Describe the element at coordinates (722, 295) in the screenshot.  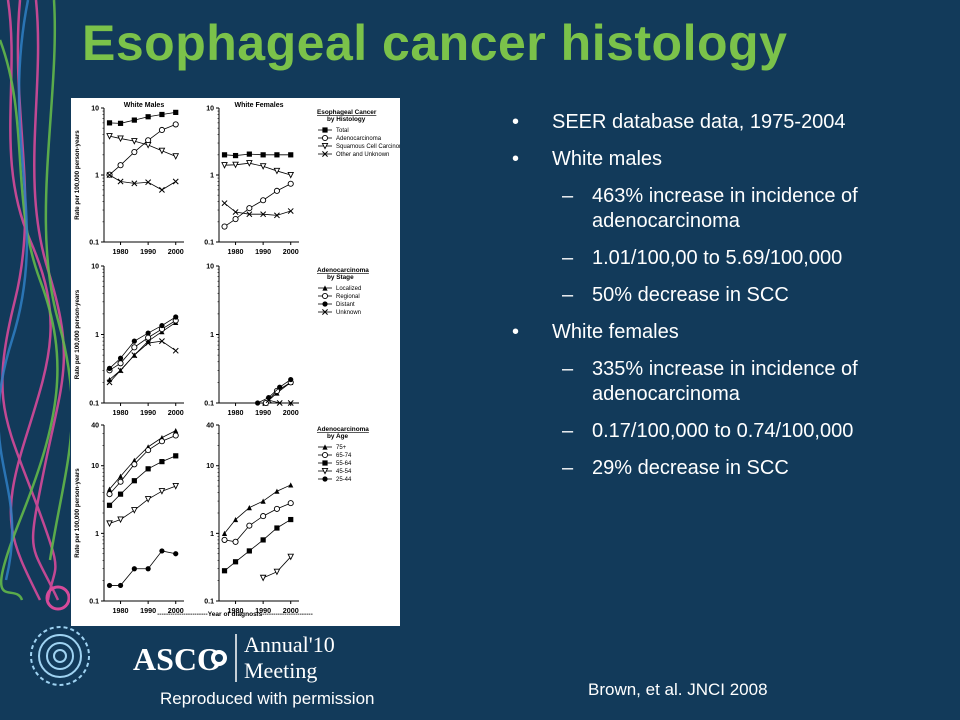
I see `bullet-item: –50% decrease in SCC` at that location.